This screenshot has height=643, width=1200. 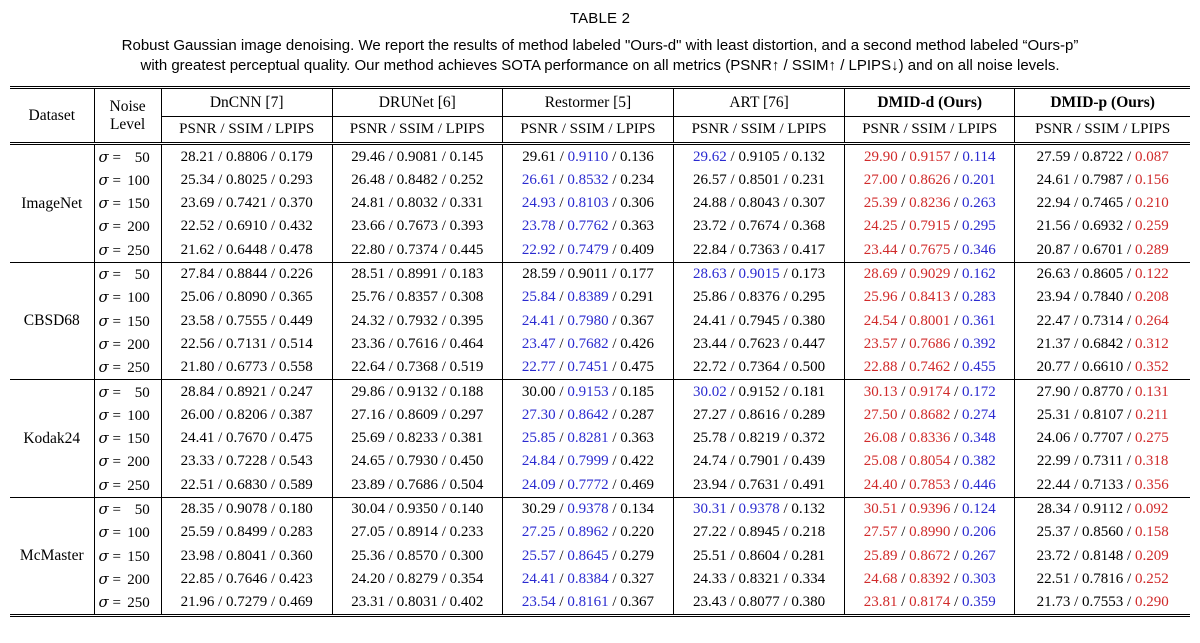 What do you see at coordinates (588, 391) in the screenshot?
I see `metric-cell: 30.00 / 0.9153 / 0.185` at bounding box center [588, 391].